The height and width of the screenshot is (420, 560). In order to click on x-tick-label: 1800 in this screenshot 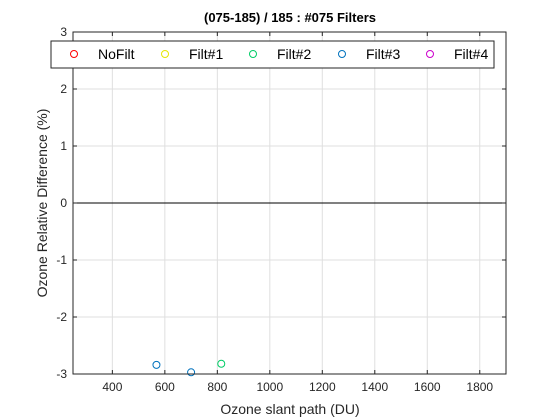, I will do `click(479, 387)`.